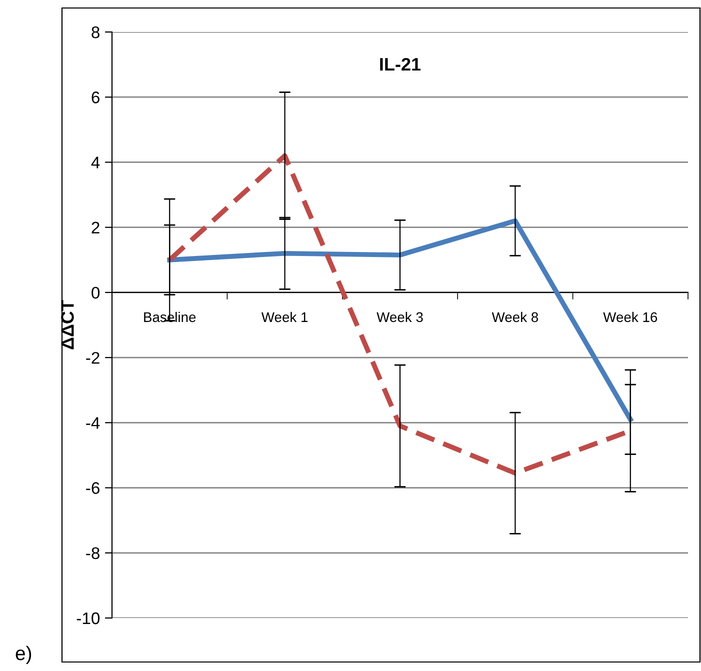 The height and width of the screenshot is (671, 701). I want to click on x-tick-label: Week 3, so click(399, 317).